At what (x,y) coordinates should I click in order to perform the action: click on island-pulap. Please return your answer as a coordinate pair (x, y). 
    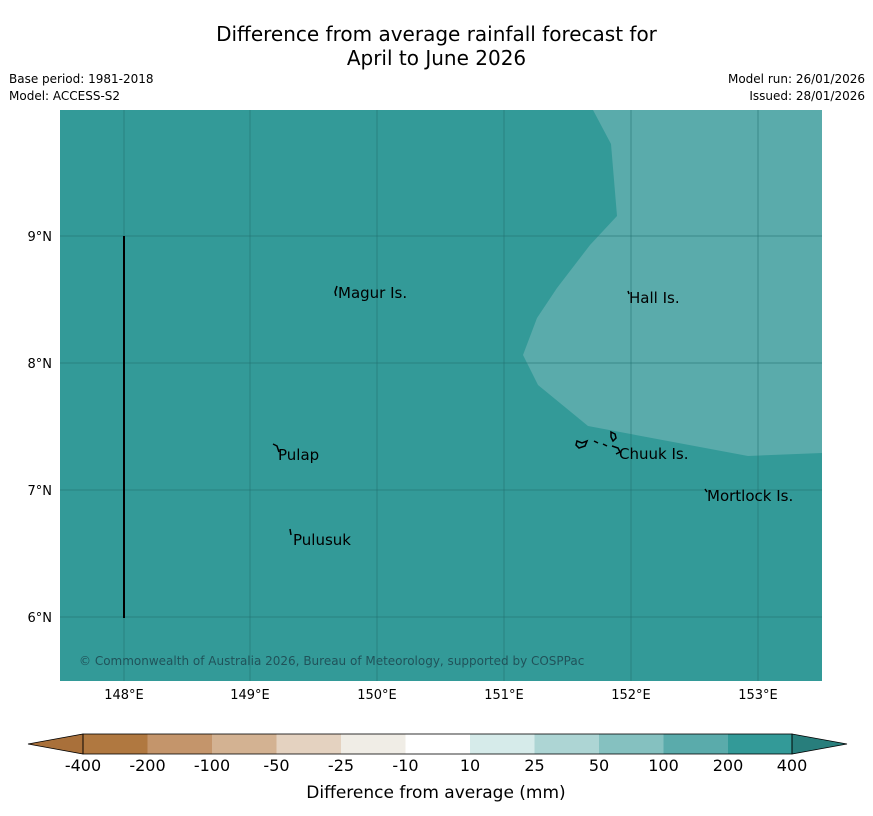
    Looking at the image, I should click on (276, 448).